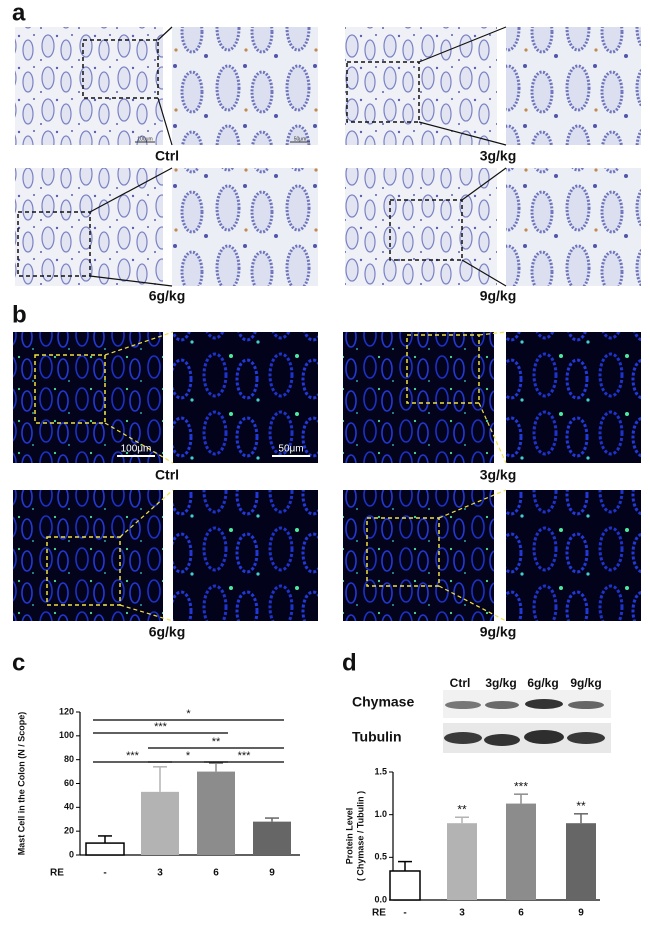  Describe the element at coordinates (69, 759) in the screenshot. I see `y-tick-label: 80` at that location.